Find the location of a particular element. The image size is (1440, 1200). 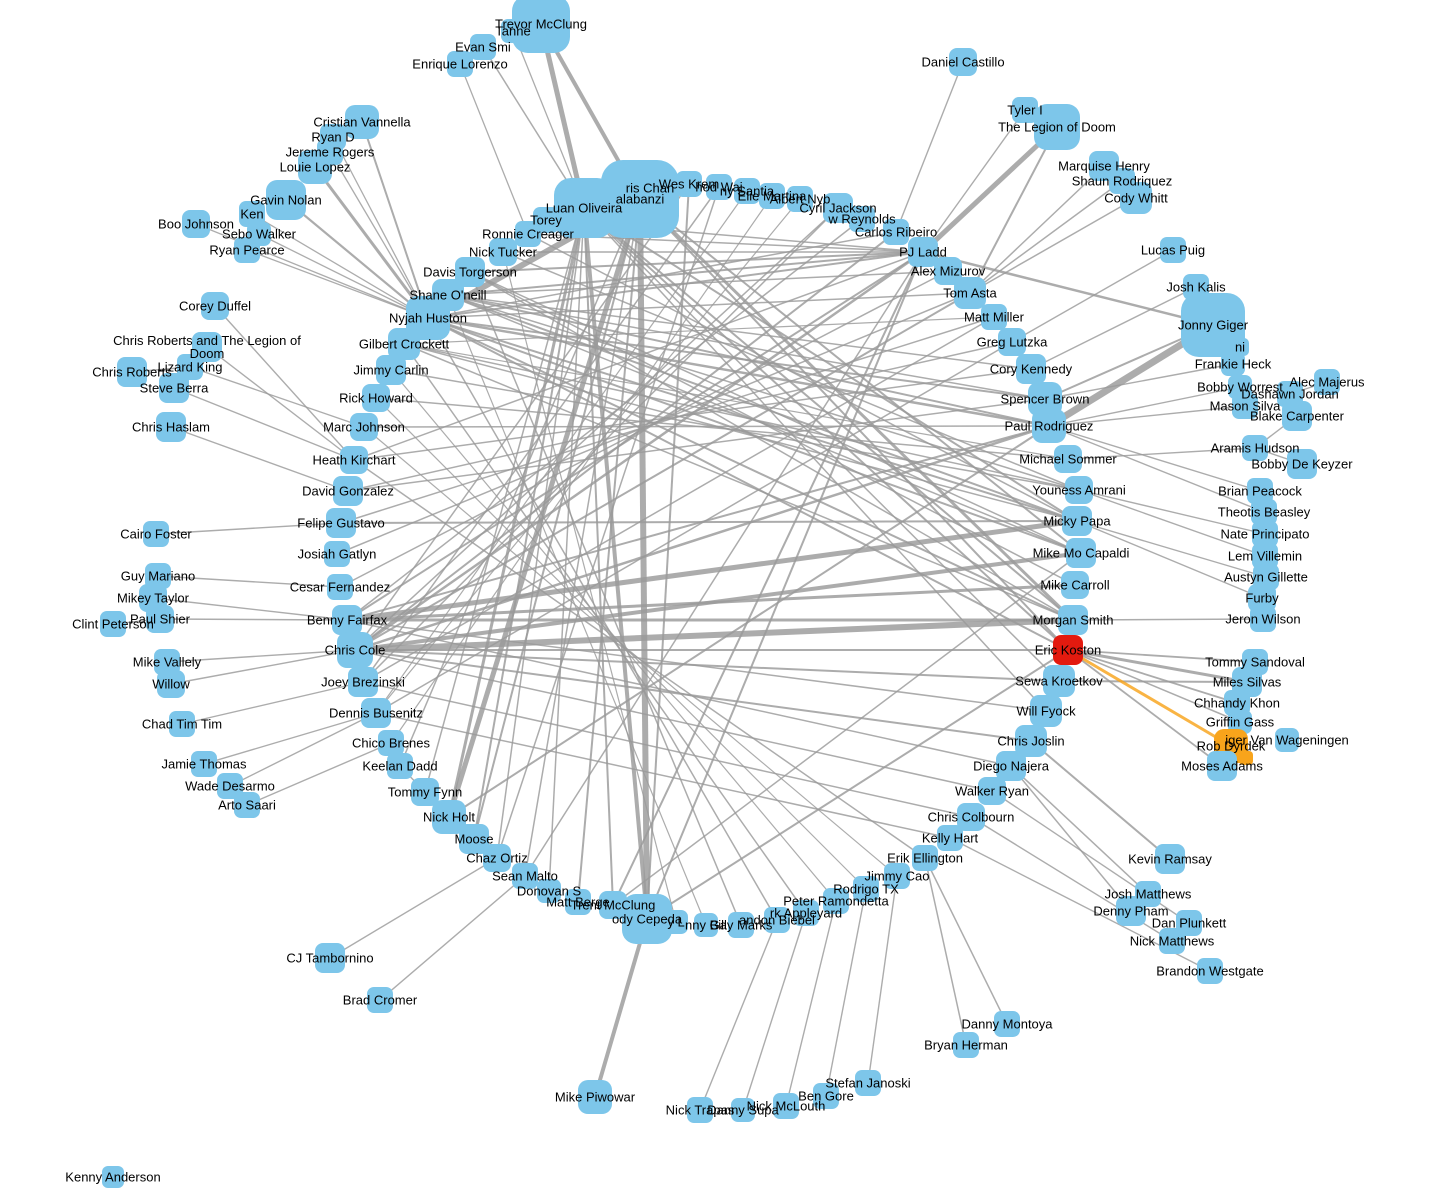

node-peter is located at coordinates (836, 901).